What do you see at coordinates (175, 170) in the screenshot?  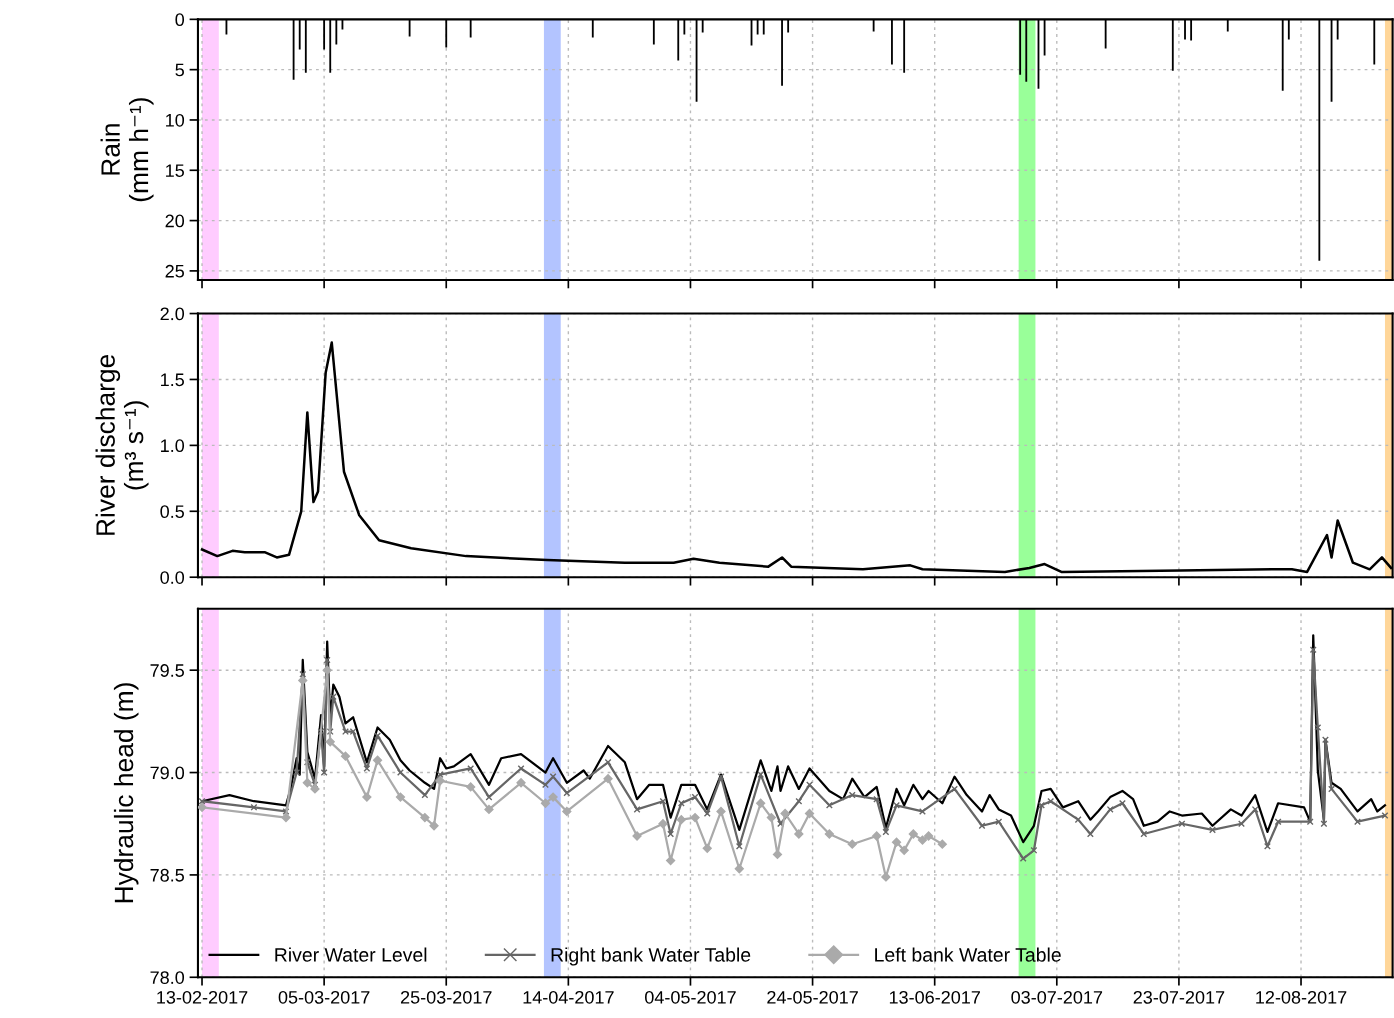 I see `y-tick-label: 15` at bounding box center [175, 170].